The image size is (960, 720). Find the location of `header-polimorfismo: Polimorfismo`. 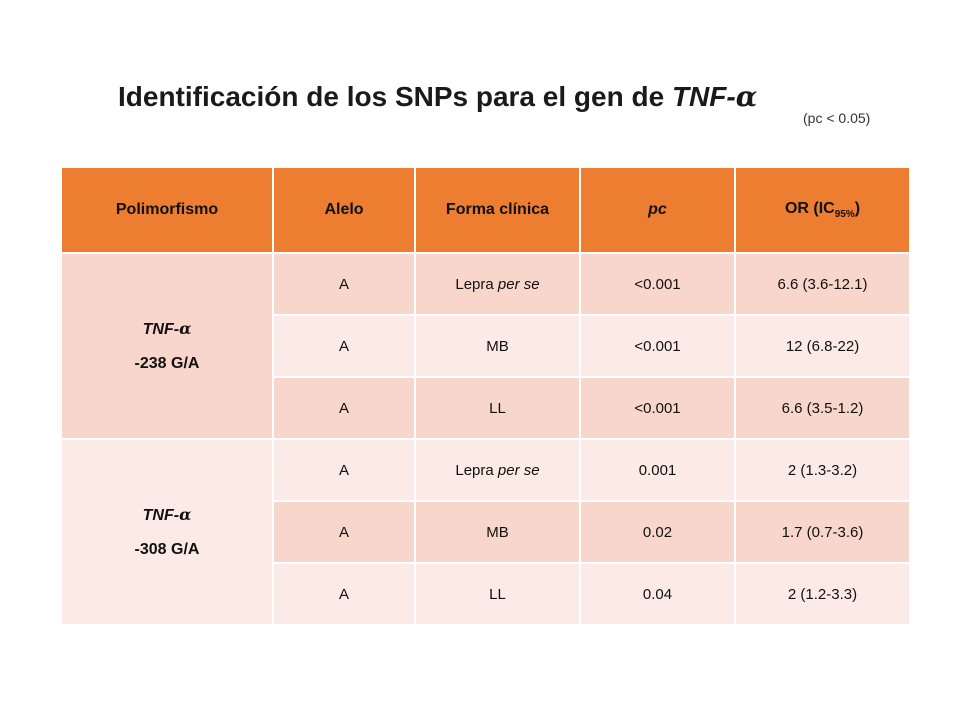

header-polimorfismo: Polimorfismo is located at coordinates (167, 210).